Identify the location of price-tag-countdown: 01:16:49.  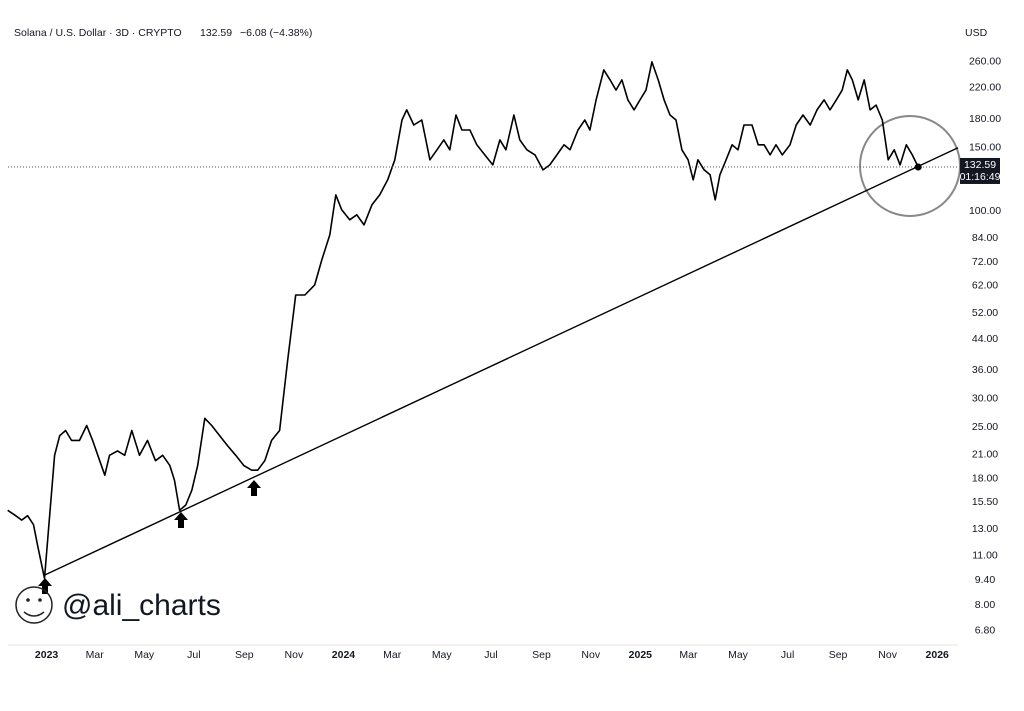
(980, 177).